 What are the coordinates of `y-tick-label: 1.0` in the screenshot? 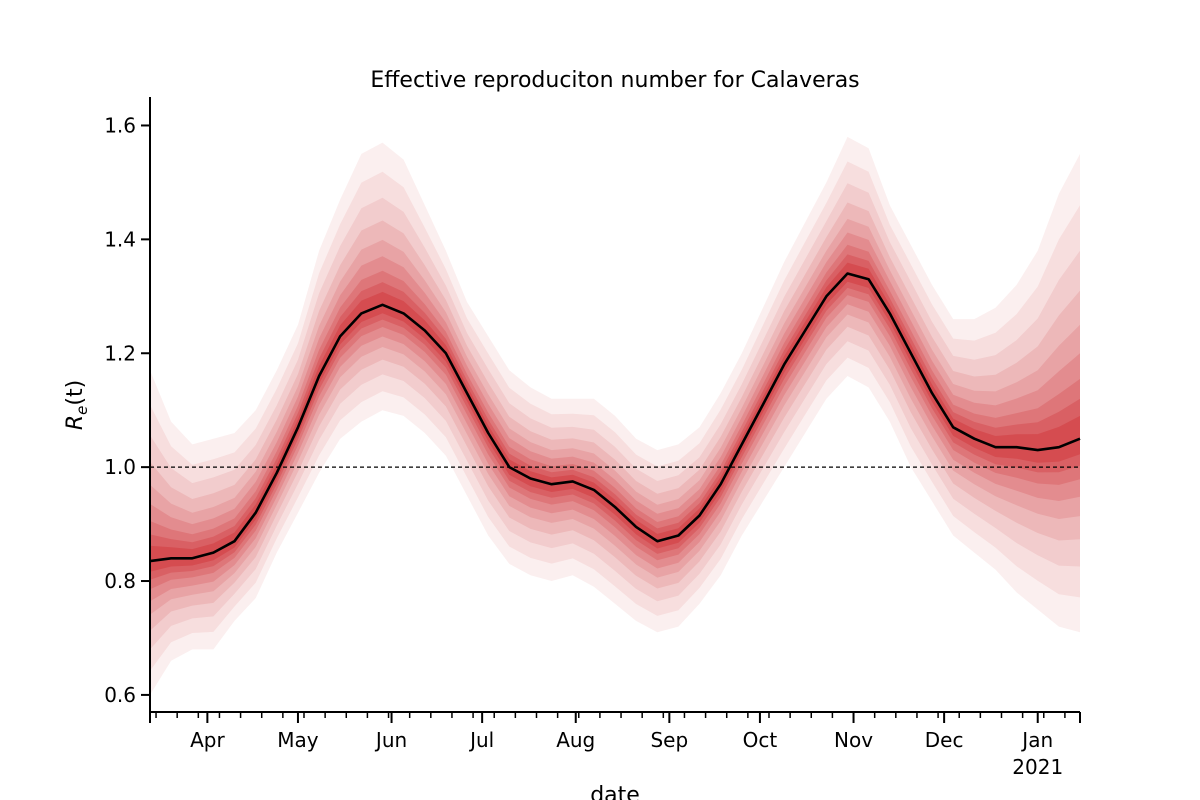 It's located at (120, 467).